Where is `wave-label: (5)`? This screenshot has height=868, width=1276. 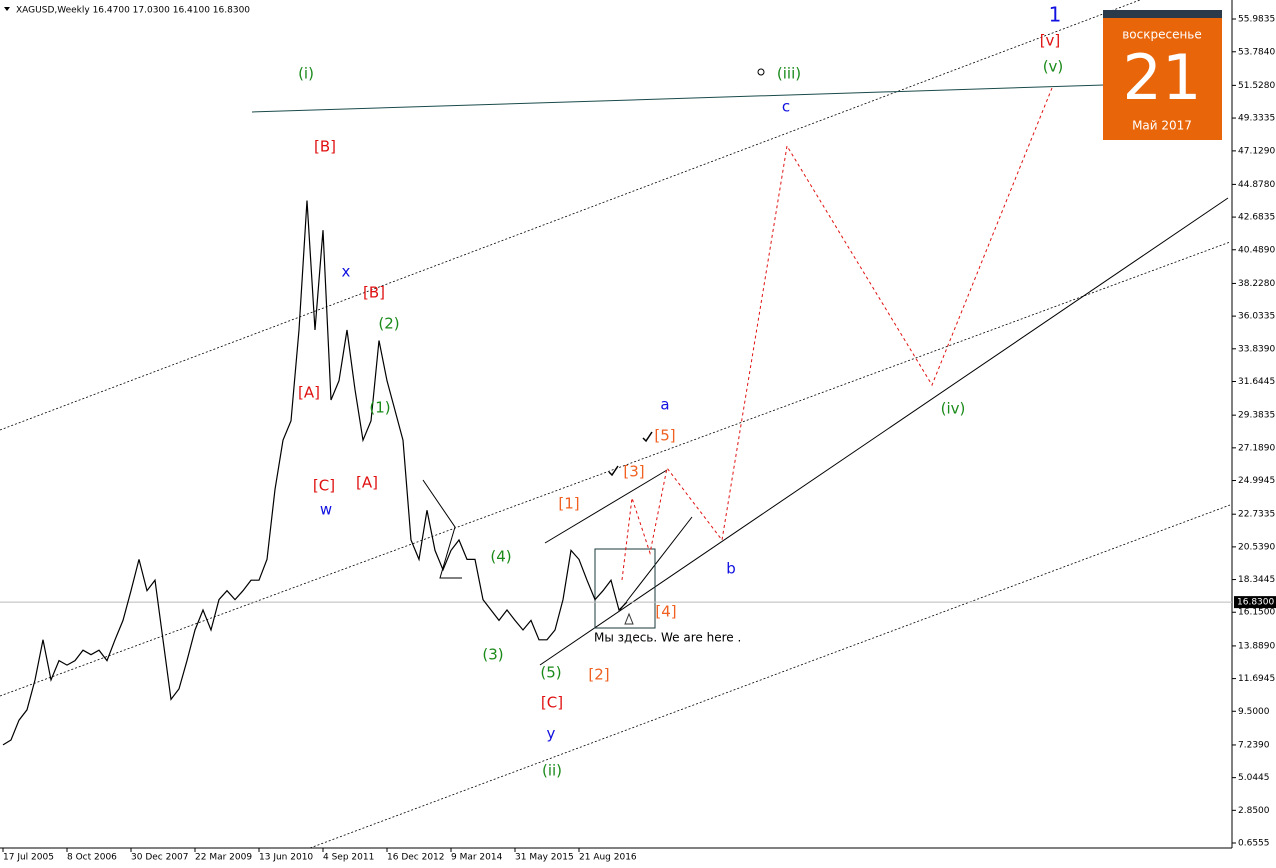
wave-label: (5) is located at coordinates (550, 673).